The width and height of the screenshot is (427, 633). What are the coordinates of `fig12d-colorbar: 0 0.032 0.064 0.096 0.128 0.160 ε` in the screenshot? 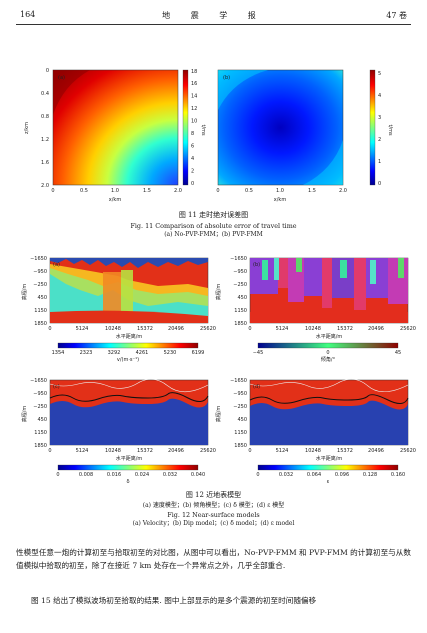 It's located at (330, 474).